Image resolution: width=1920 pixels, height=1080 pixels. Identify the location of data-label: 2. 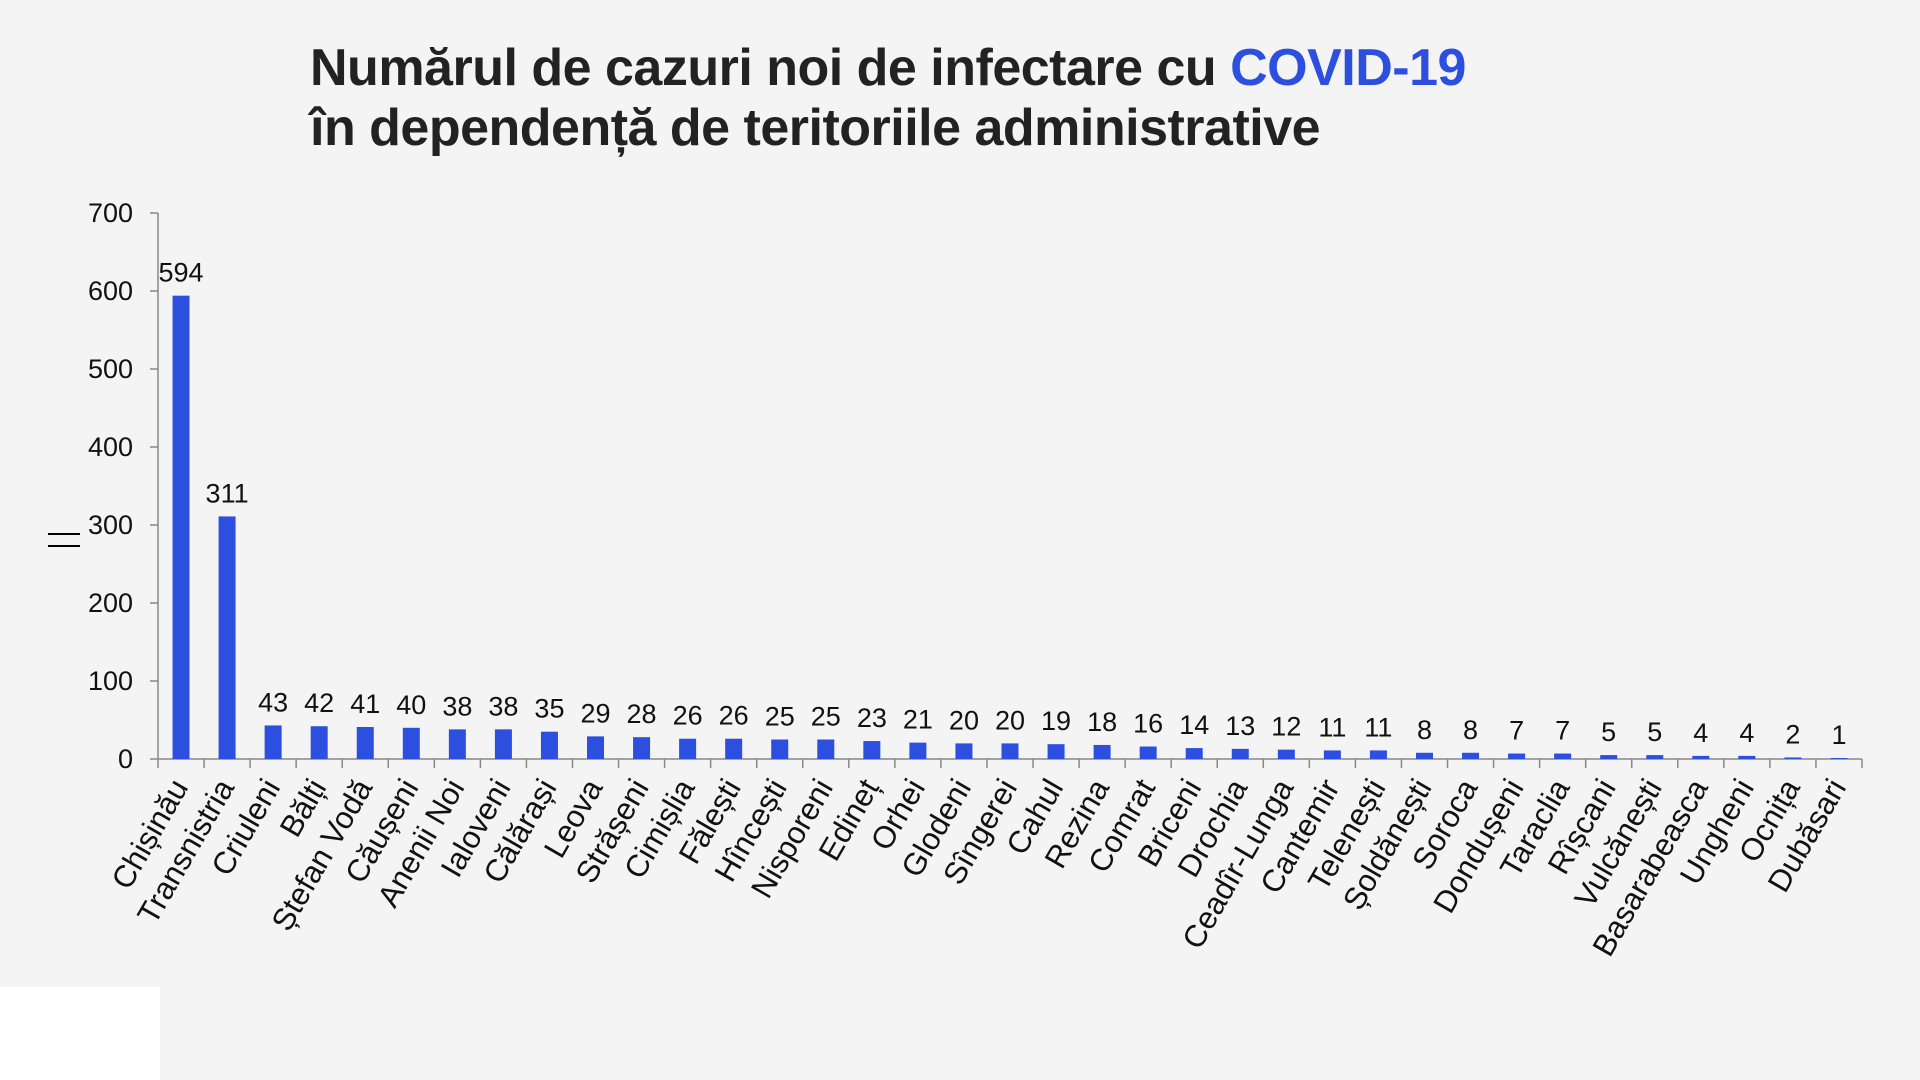
(1792, 734).